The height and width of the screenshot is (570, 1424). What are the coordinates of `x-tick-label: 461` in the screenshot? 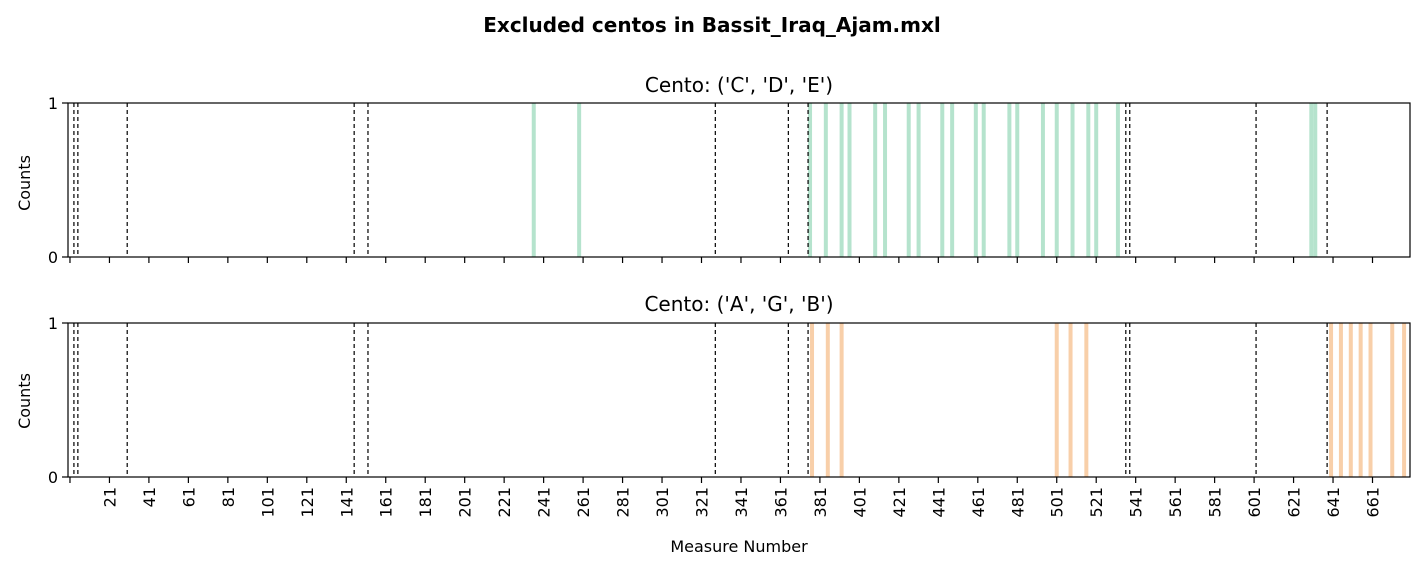 It's located at (978, 502).